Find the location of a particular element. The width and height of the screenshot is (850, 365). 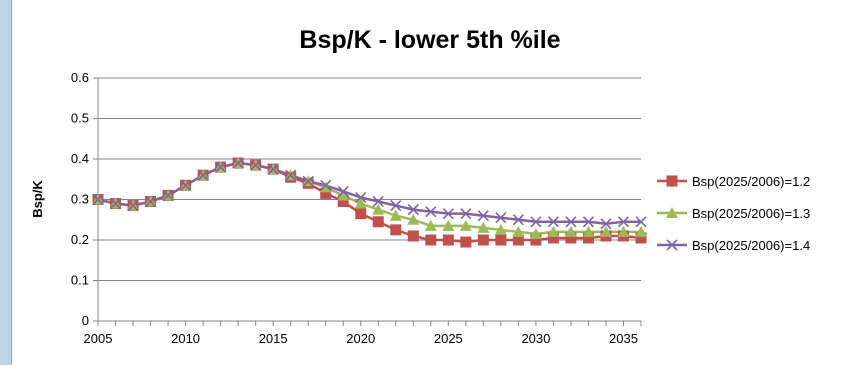

series-3-markers is located at coordinates (369, 193).